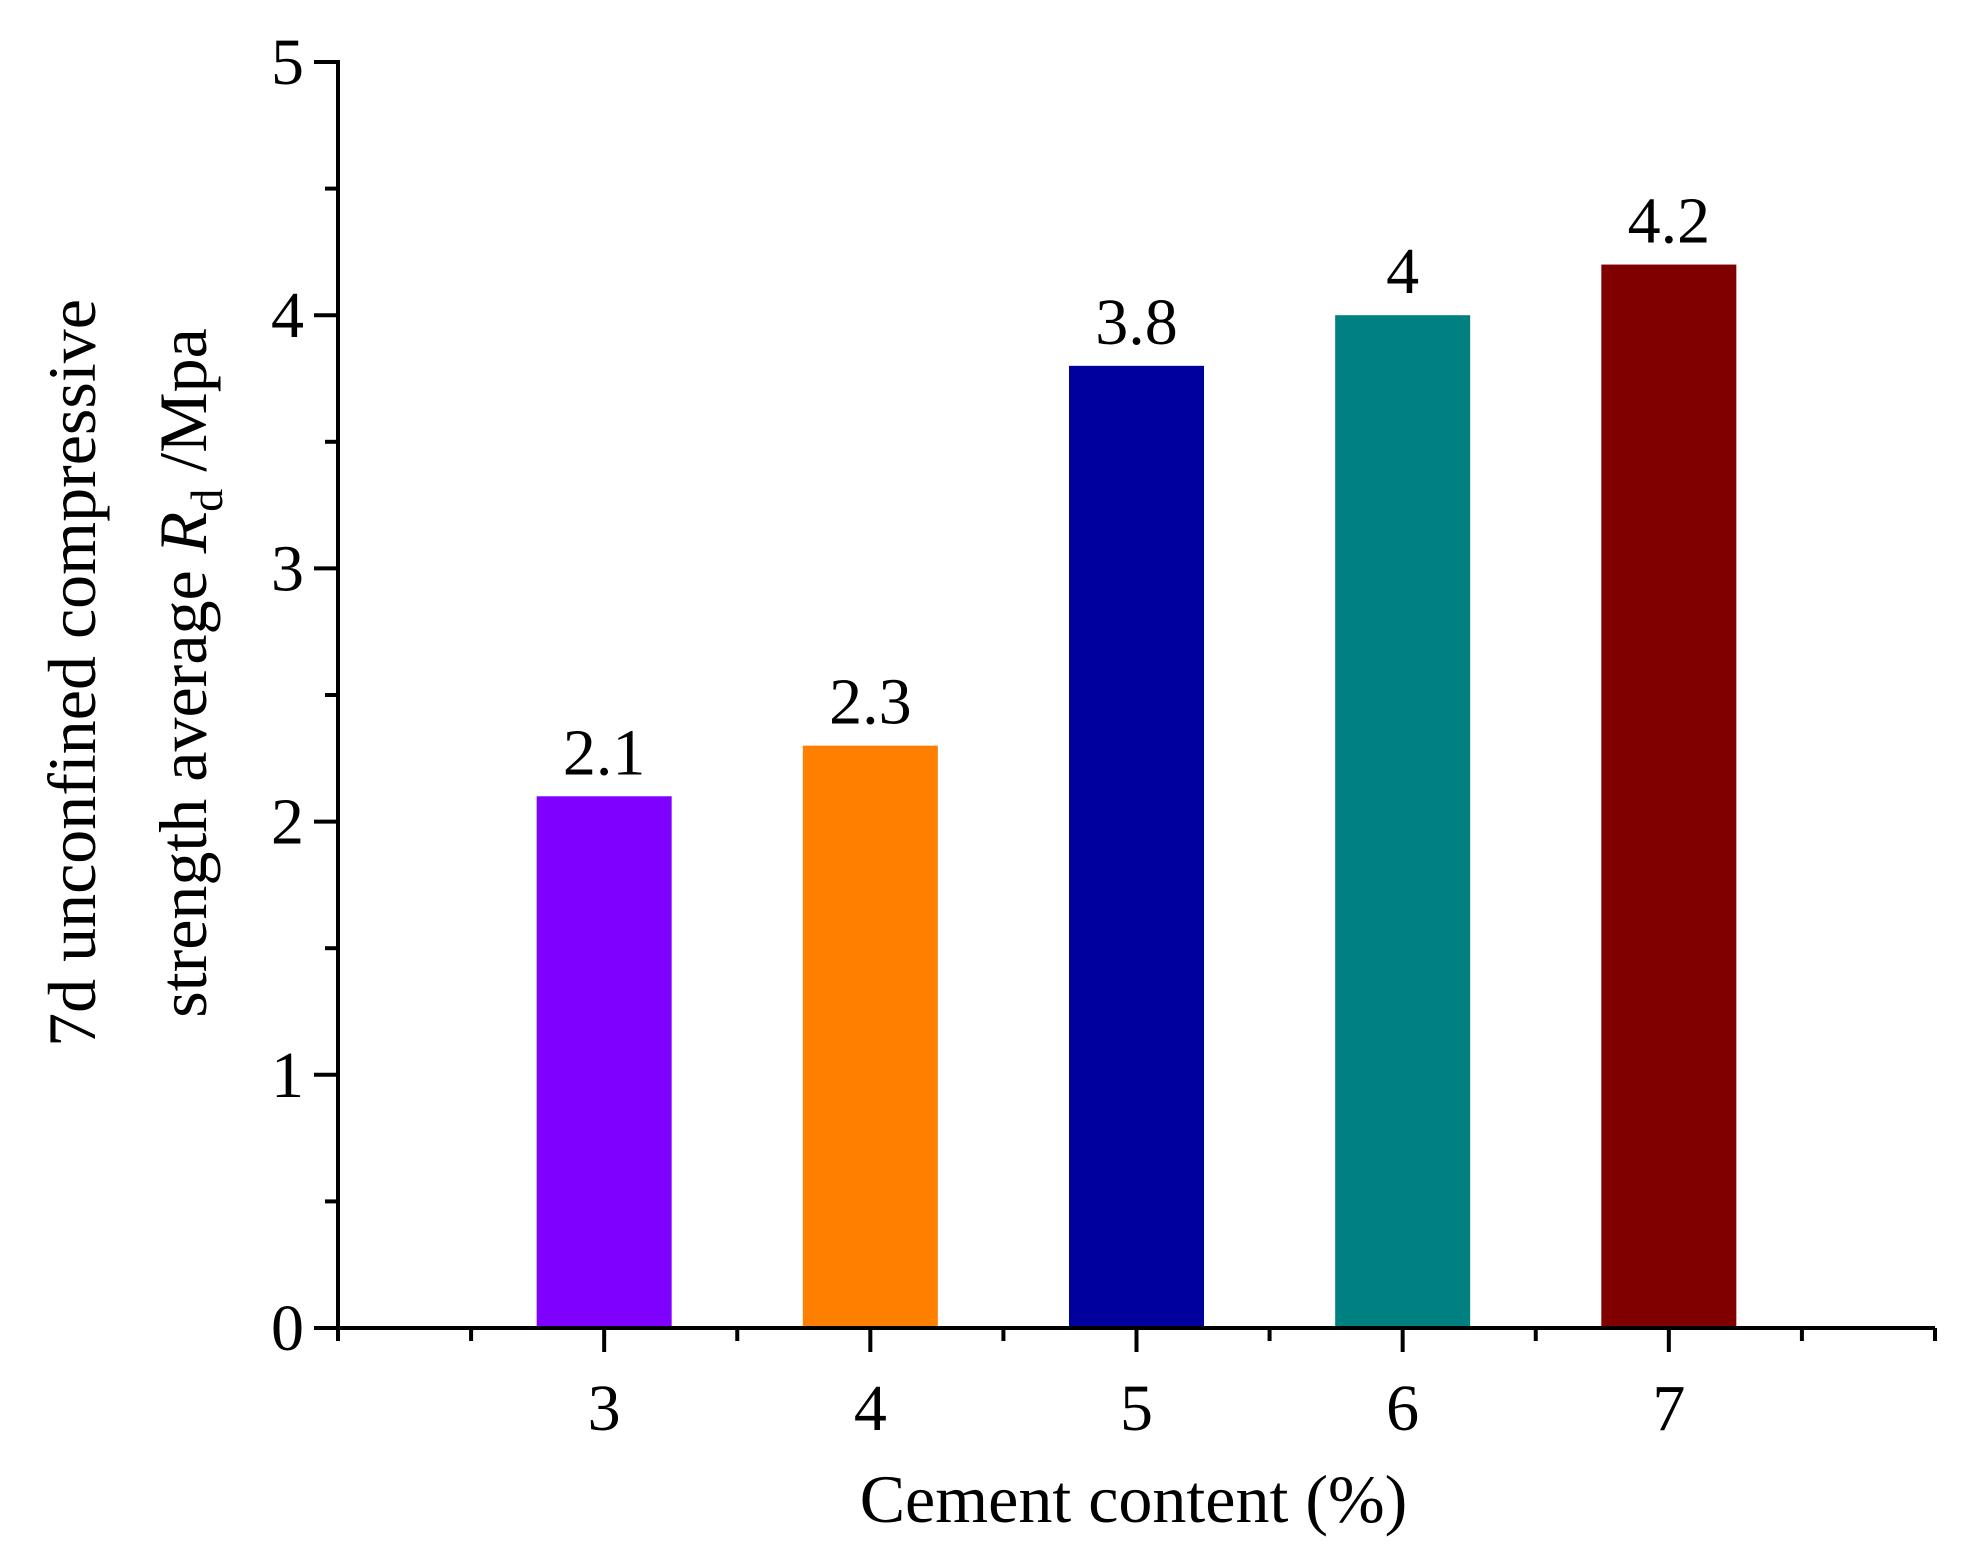 The image size is (1967, 1551). What do you see at coordinates (604, 752) in the screenshot?
I see `data-label-3: 2.1` at bounding box center [604, 752].